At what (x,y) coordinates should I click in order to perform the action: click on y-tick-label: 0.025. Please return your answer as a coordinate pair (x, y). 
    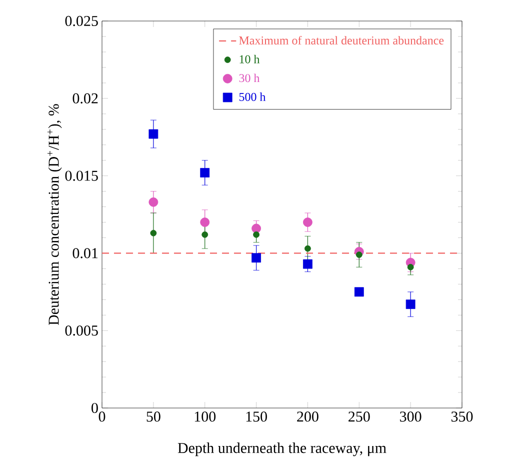
    Looking at the image, I should click on (81, 21).